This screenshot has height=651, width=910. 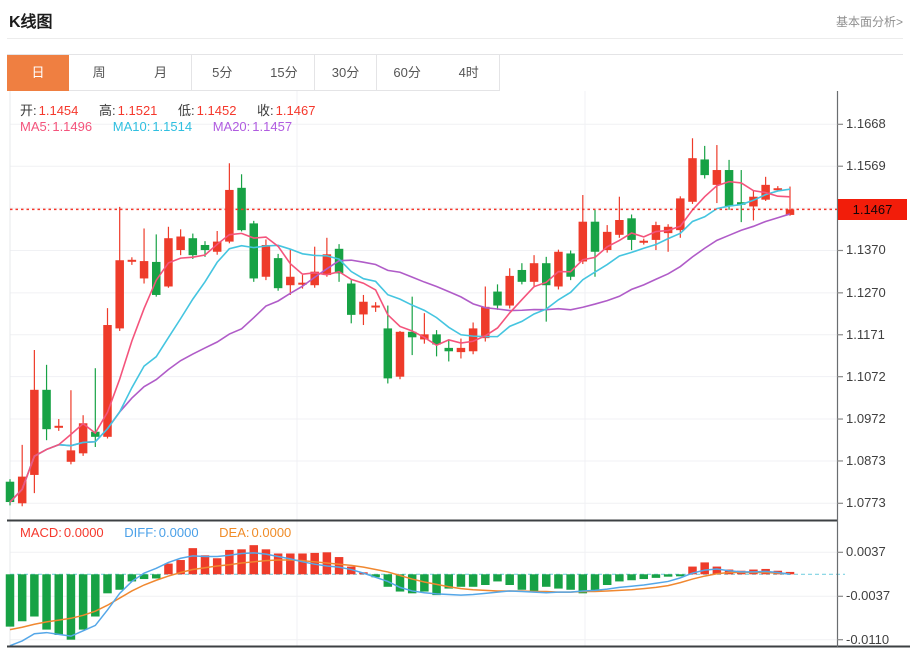 I want to click on low-value: 1.1452, so click(x=216, y=110).